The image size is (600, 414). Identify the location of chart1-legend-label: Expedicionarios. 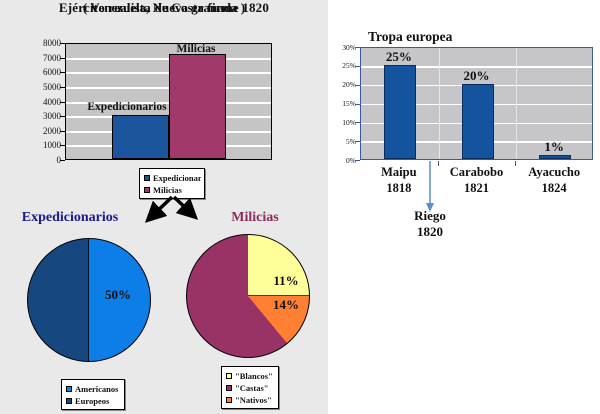
(177, 178).